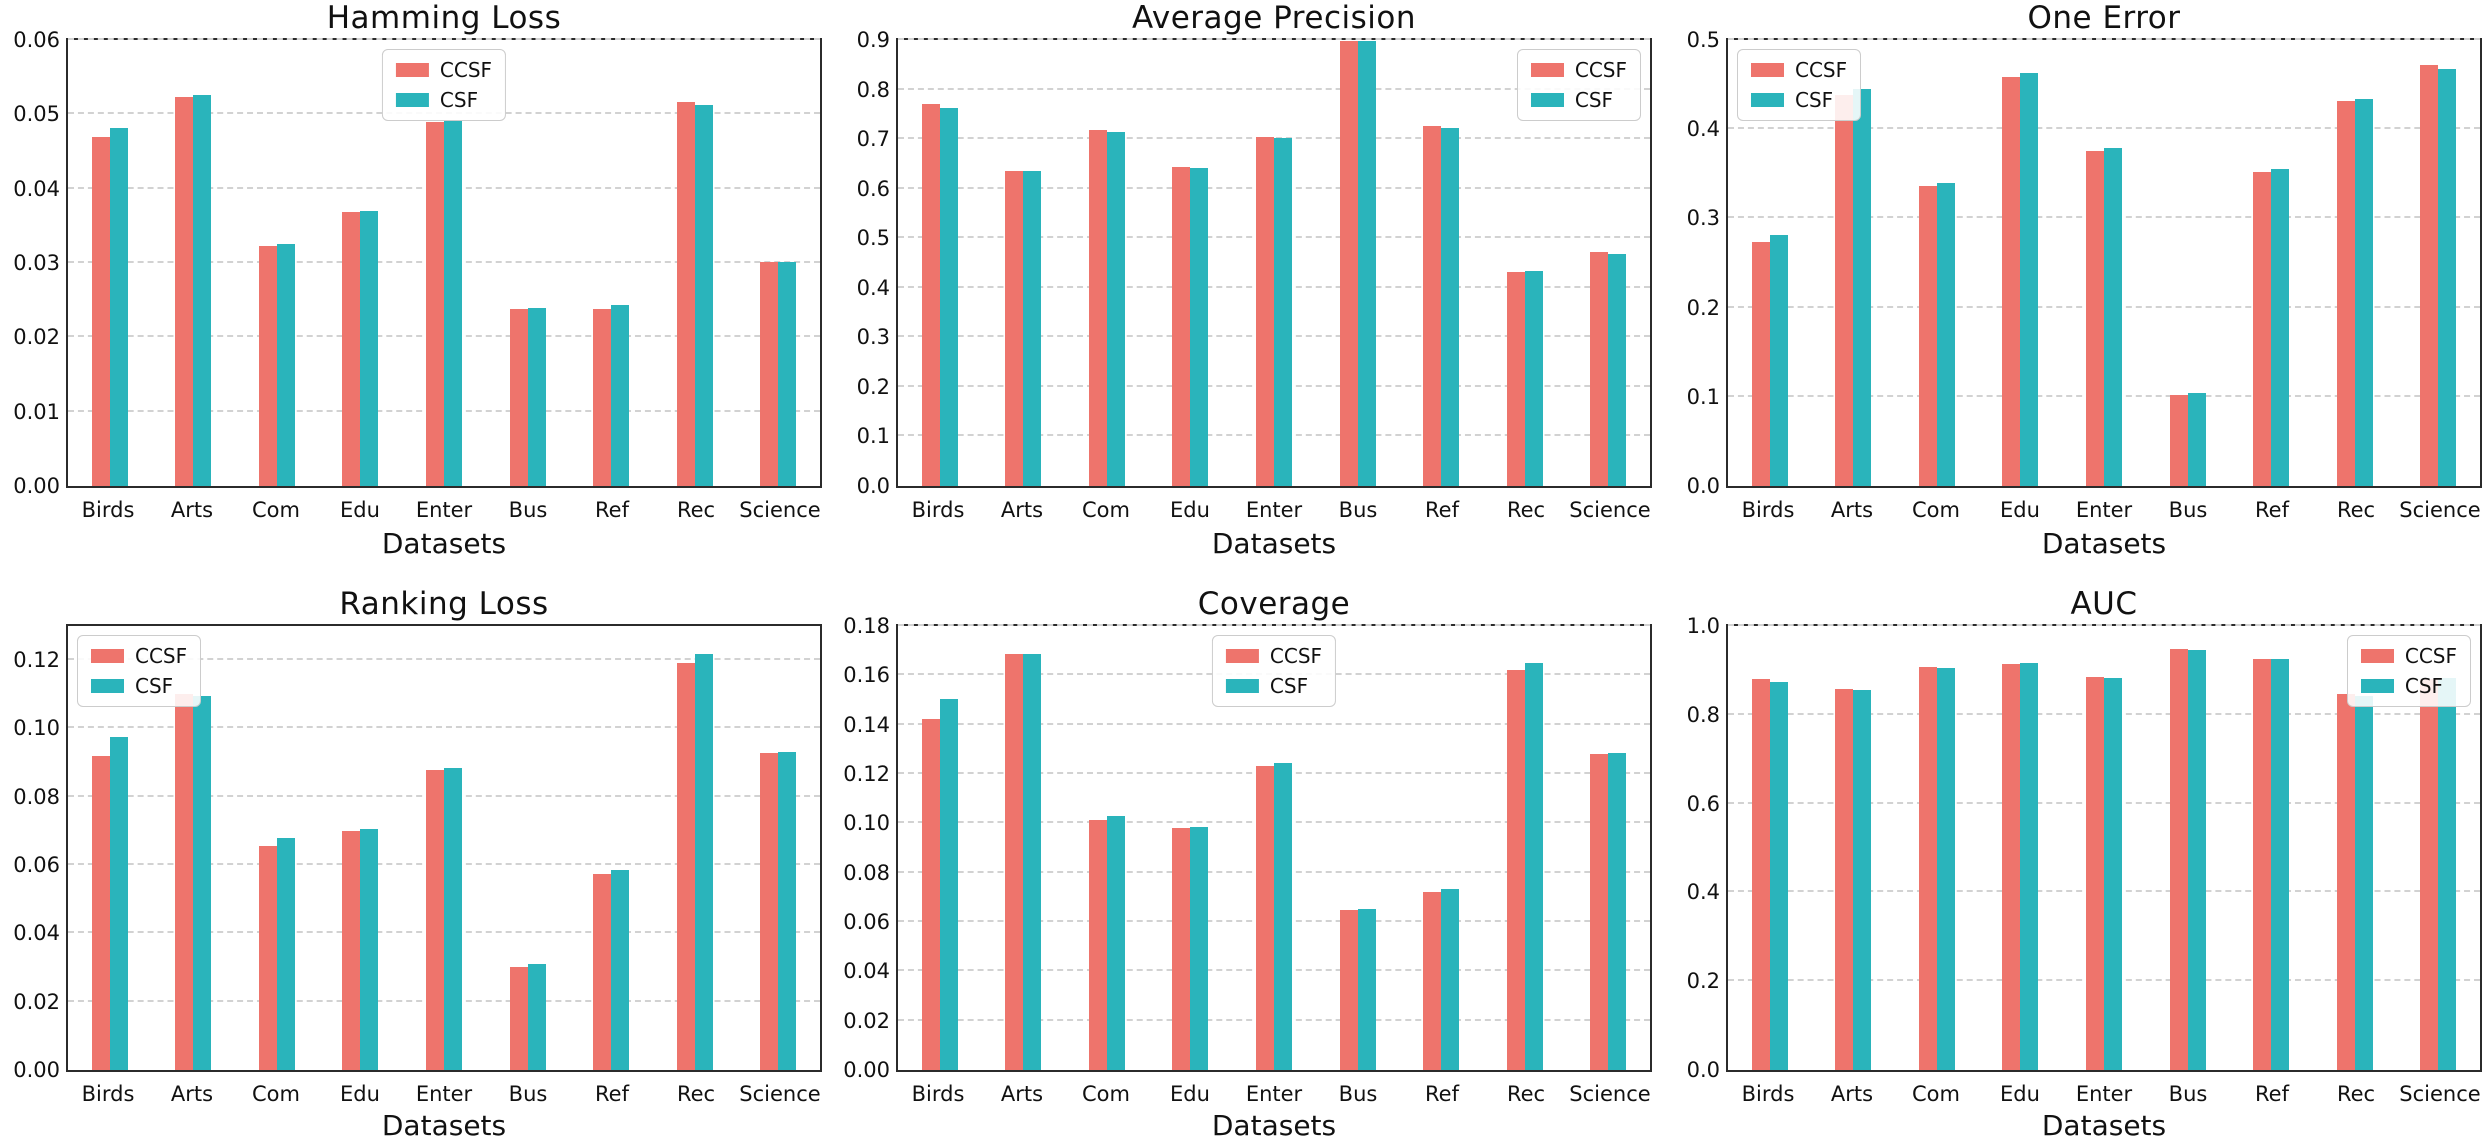  I want to click on bar-group-edu, so click(361, 848).